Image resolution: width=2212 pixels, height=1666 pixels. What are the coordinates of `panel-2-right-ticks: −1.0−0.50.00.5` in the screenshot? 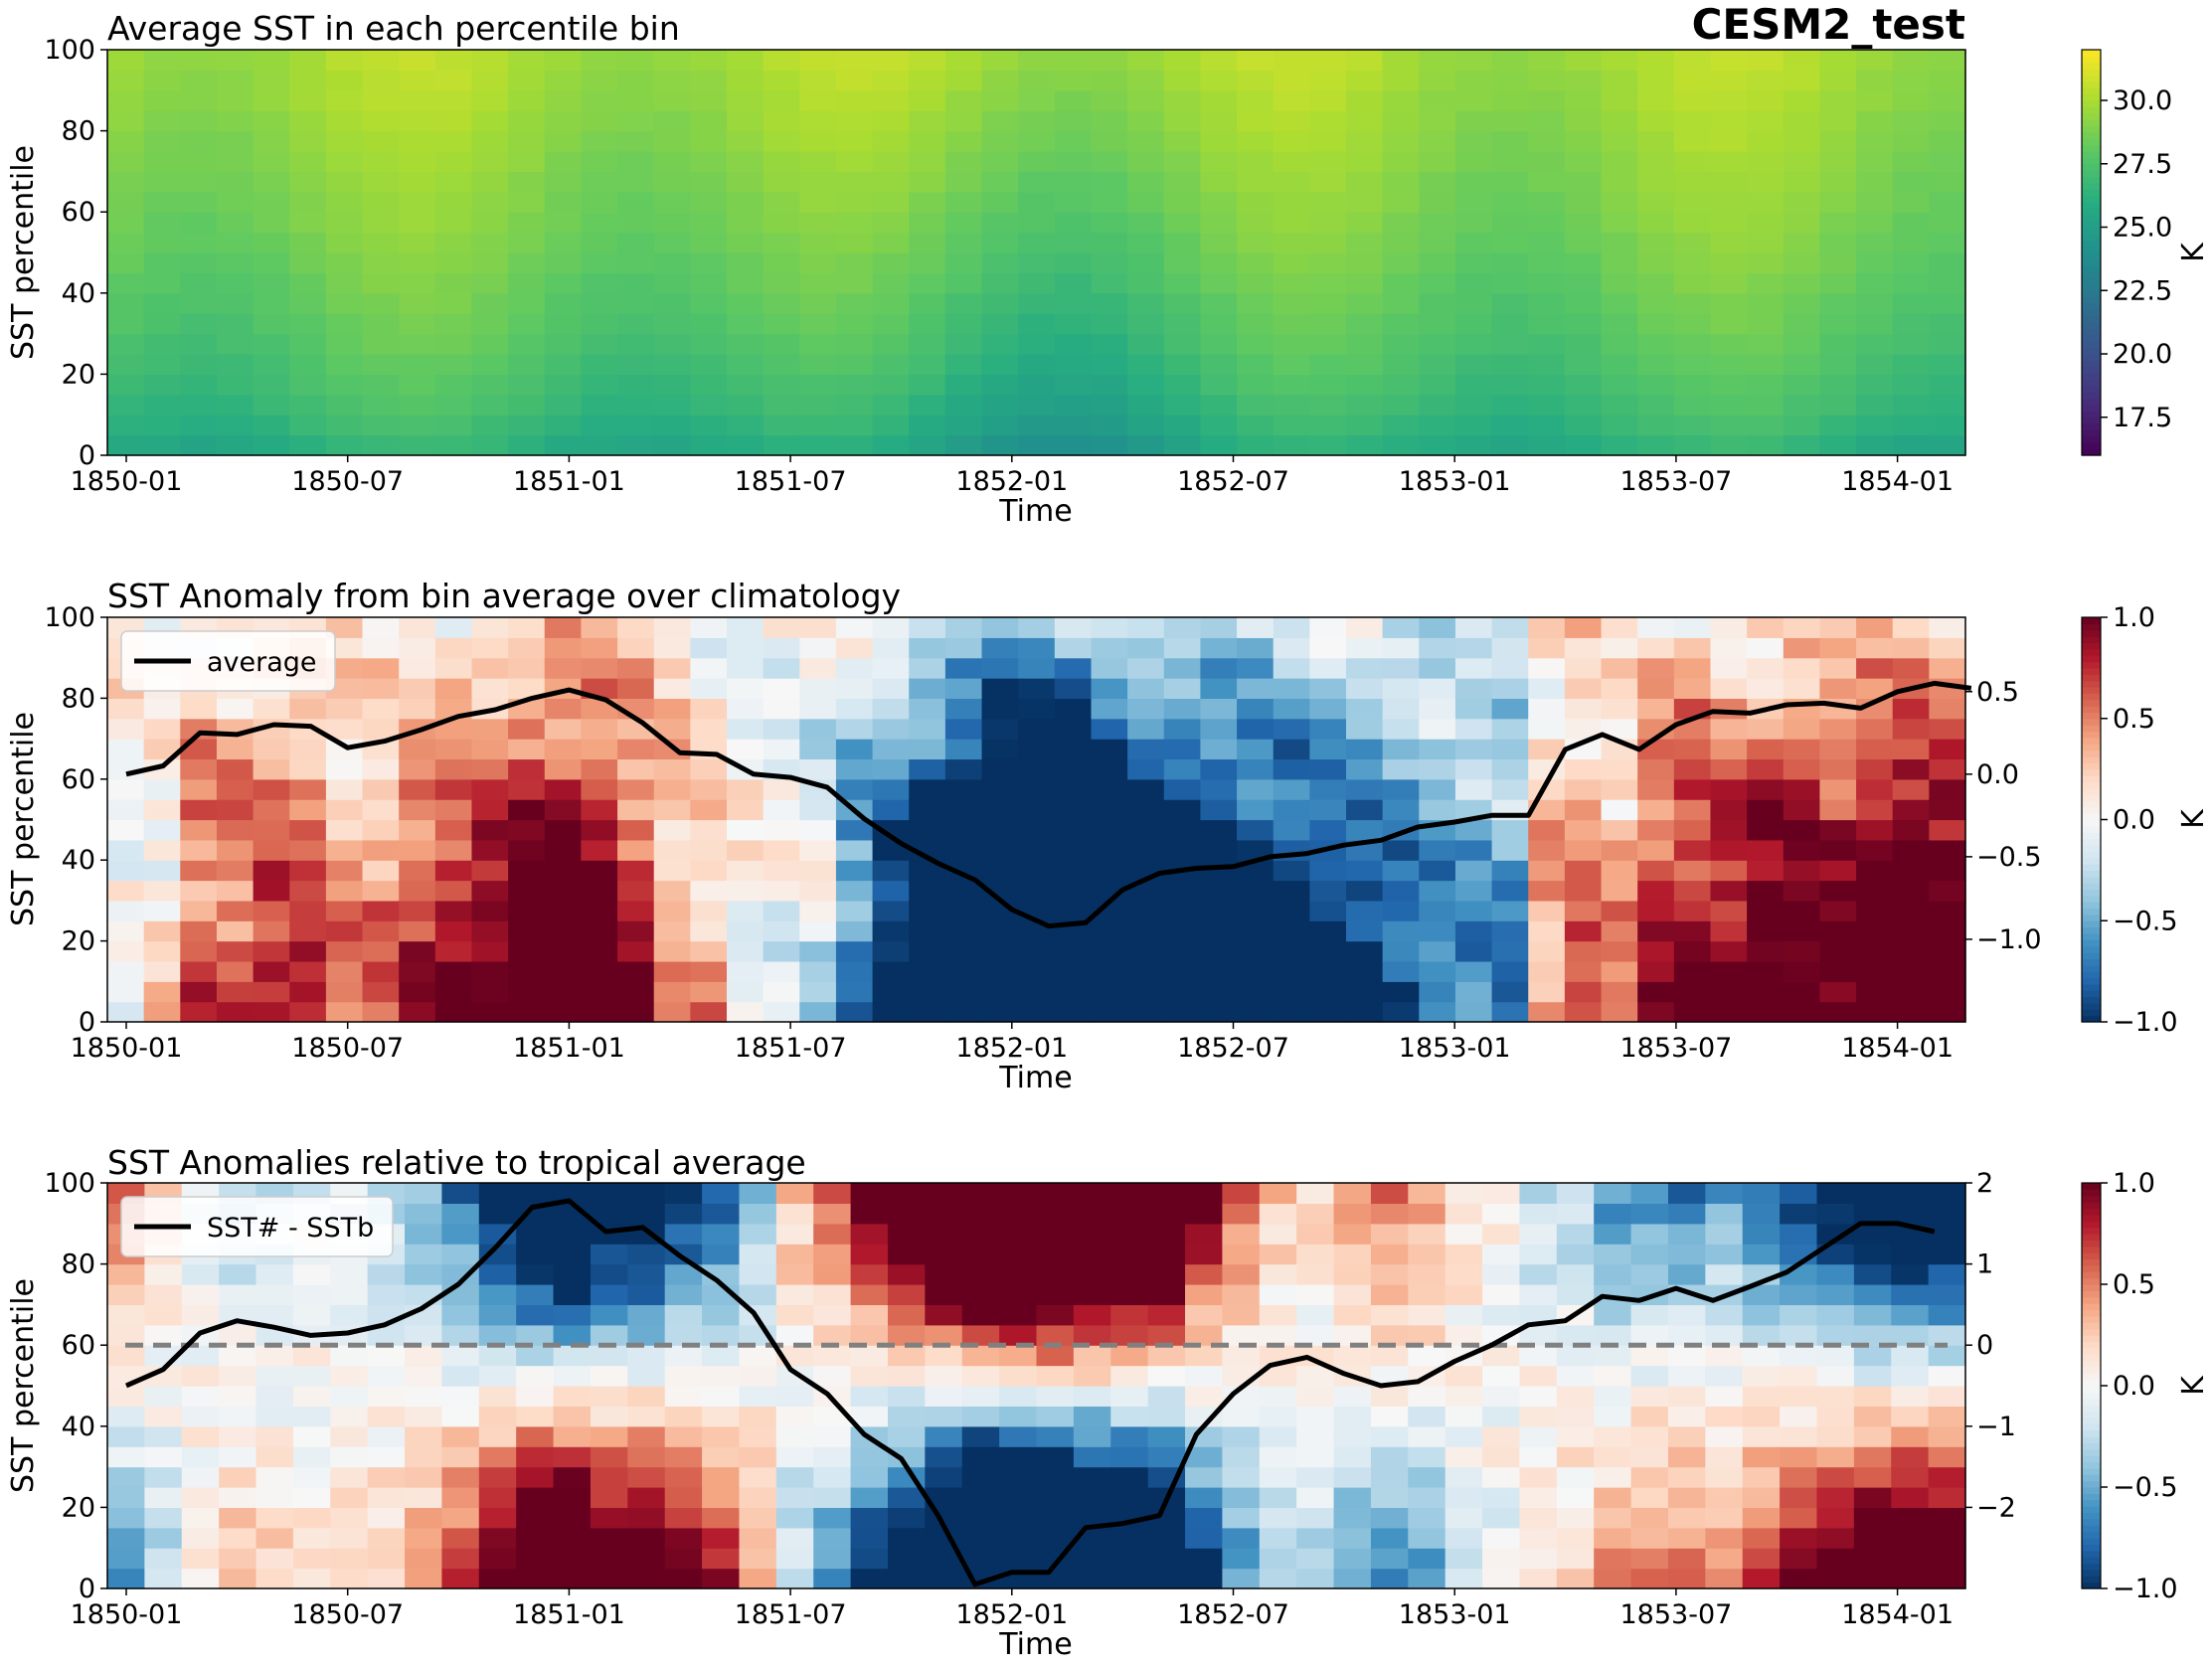 It's located at (2003, 816).